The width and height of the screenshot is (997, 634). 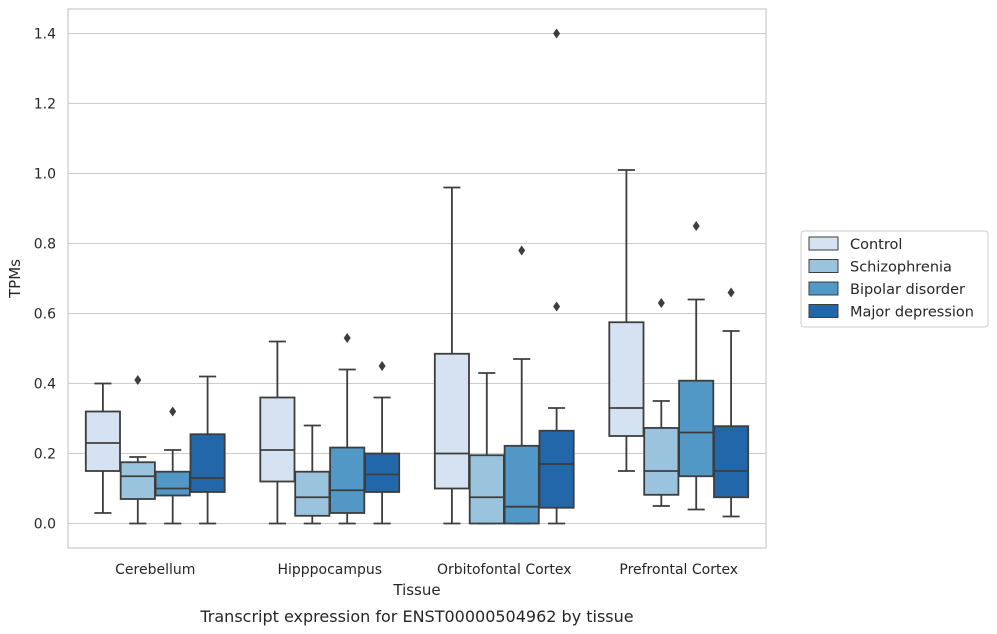 I want to click on y-tick-label: 0.0, so click(x=45, y=525).